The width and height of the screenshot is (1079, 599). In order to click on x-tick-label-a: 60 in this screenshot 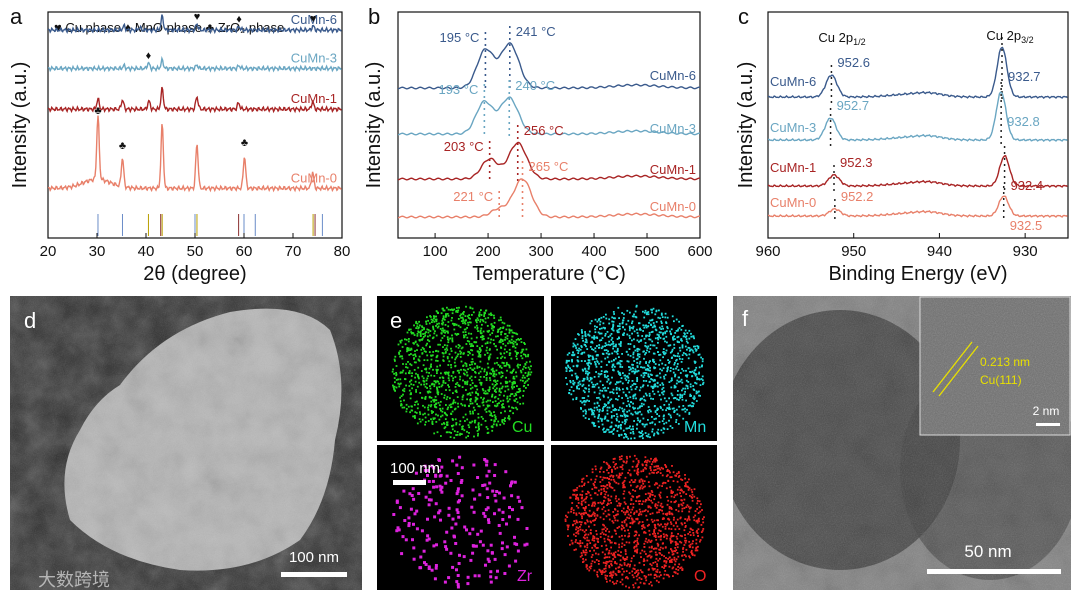, I will do `click(244, 251)`.